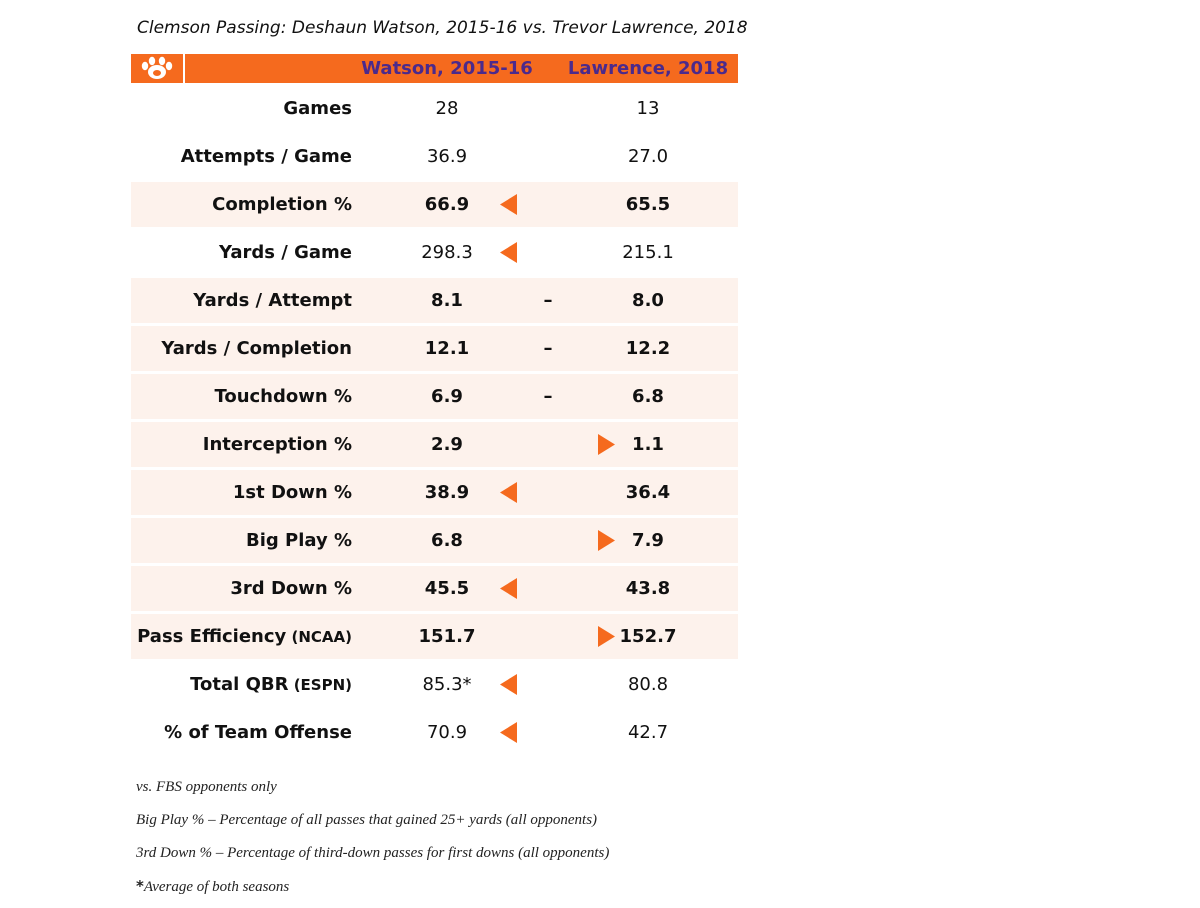 The height and width of the screenshot is (908, 1200). I want to click on row-label: Yards / Game, so click(285, 252).